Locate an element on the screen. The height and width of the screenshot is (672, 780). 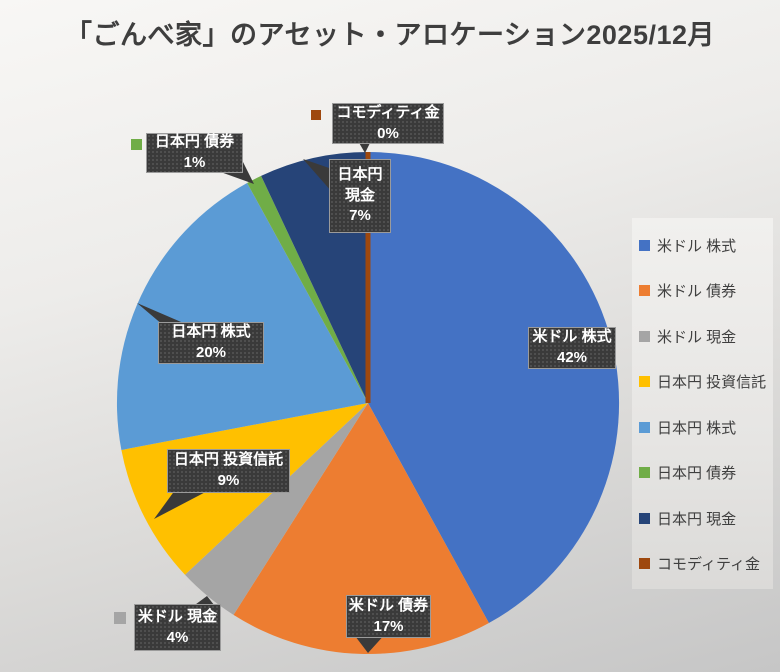
data-label-category: 日本円 現金 is located at coordinates (360, 184).